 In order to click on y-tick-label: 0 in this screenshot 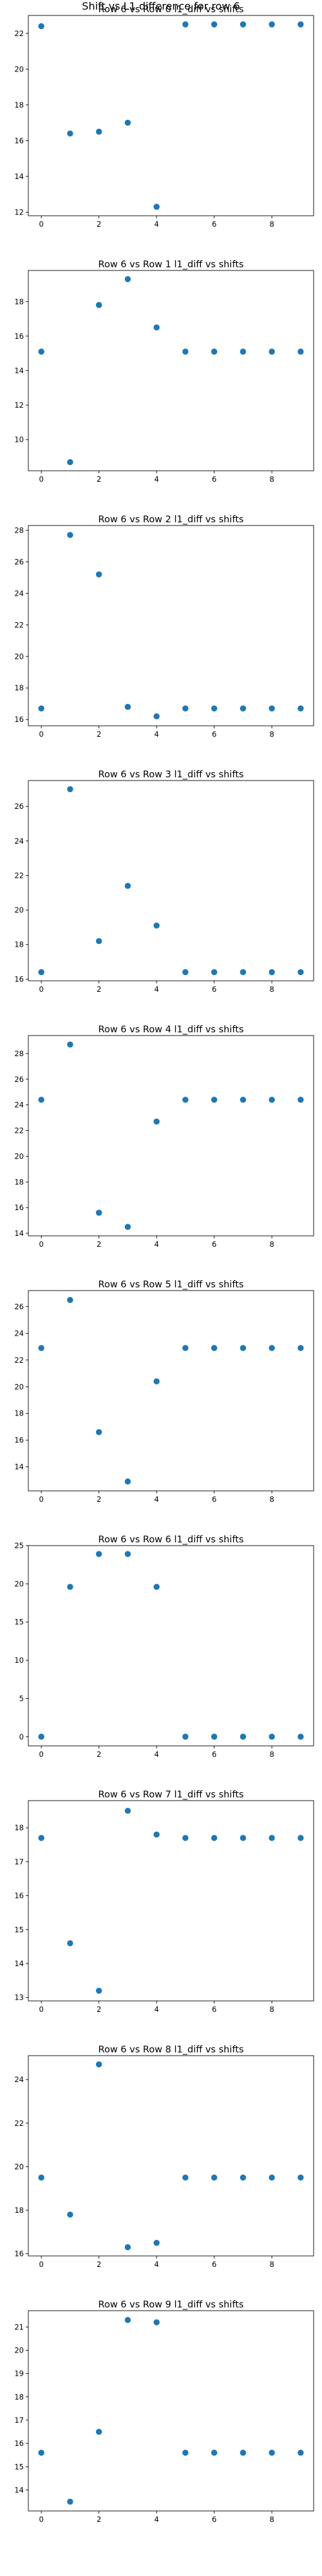, I will do `click(22, 1737)`.